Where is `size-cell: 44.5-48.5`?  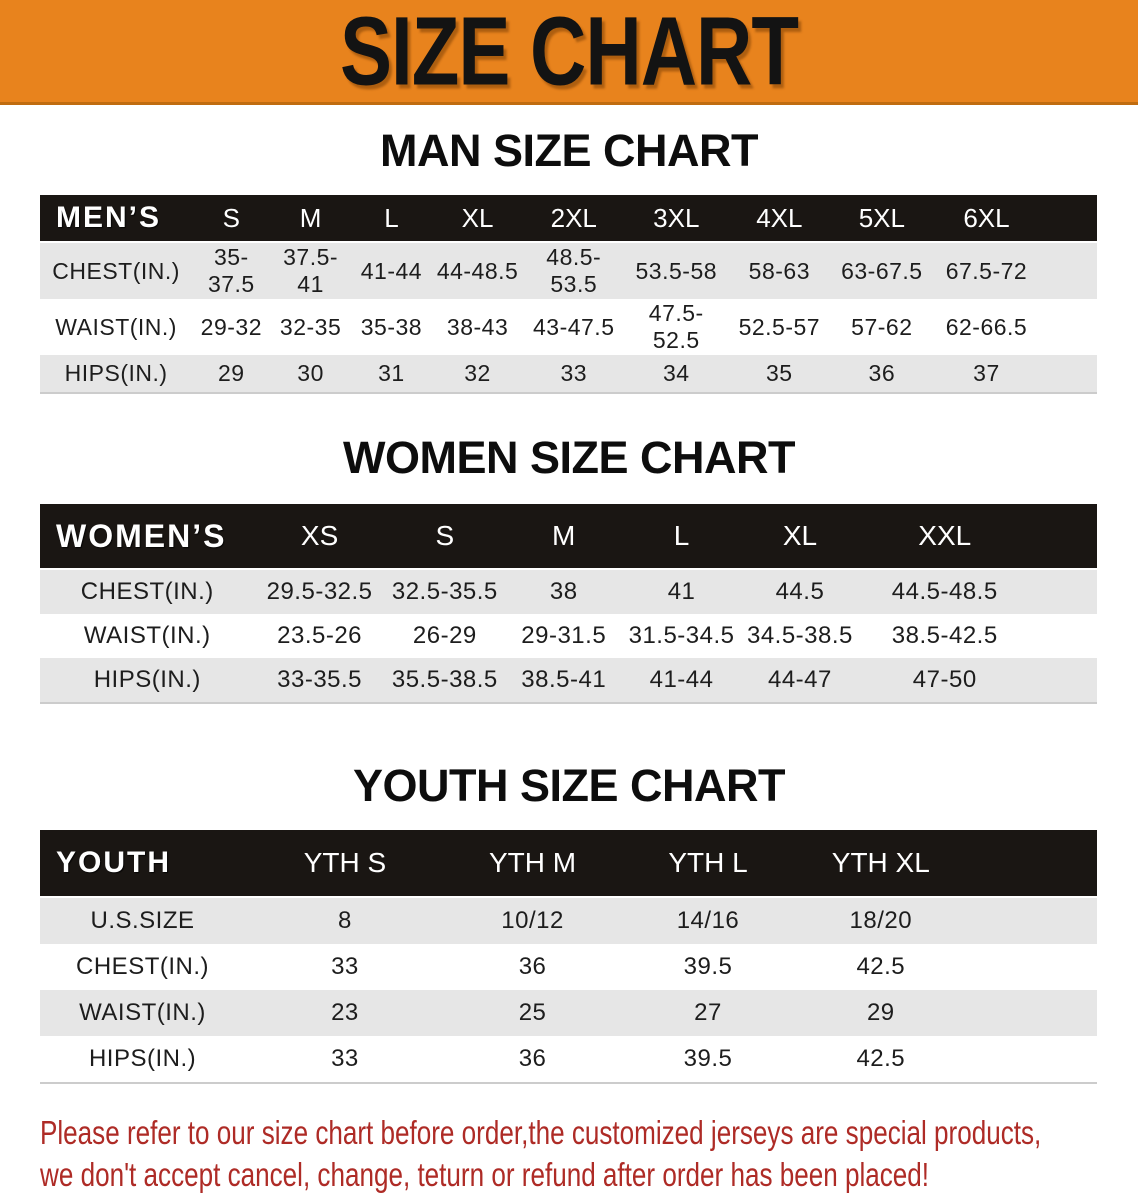
size-cell: 44.5-48.5 is located at coordinates (945, 591).